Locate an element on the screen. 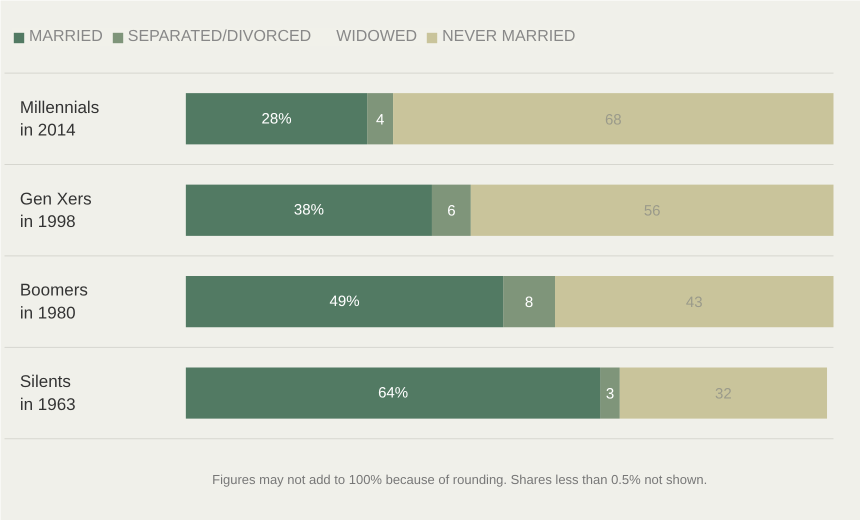 The image size is (863, 524). data-label: 3 is located at coordinates (610, 394).